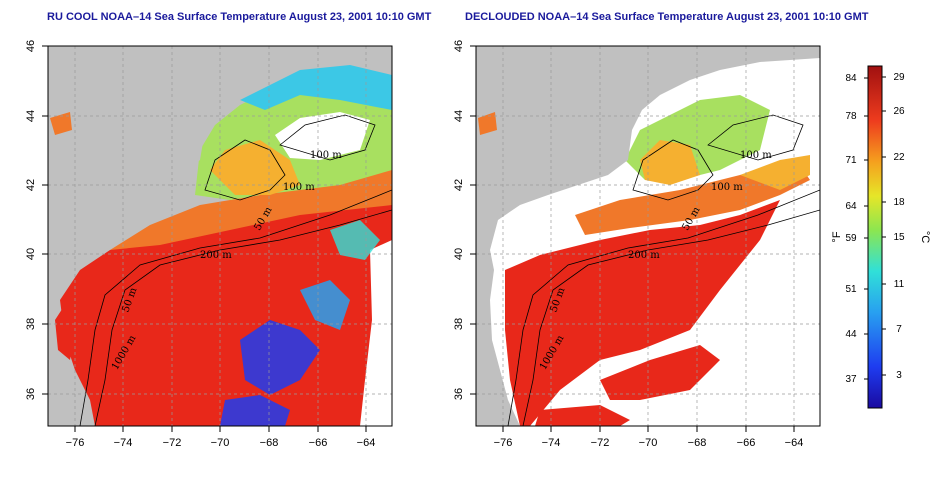 The height and width of the screenshot is (480, 950). Describe the element at coordinates (899, 111) in the screenshot. I see `colorbar-c-tick: 26` at that location.